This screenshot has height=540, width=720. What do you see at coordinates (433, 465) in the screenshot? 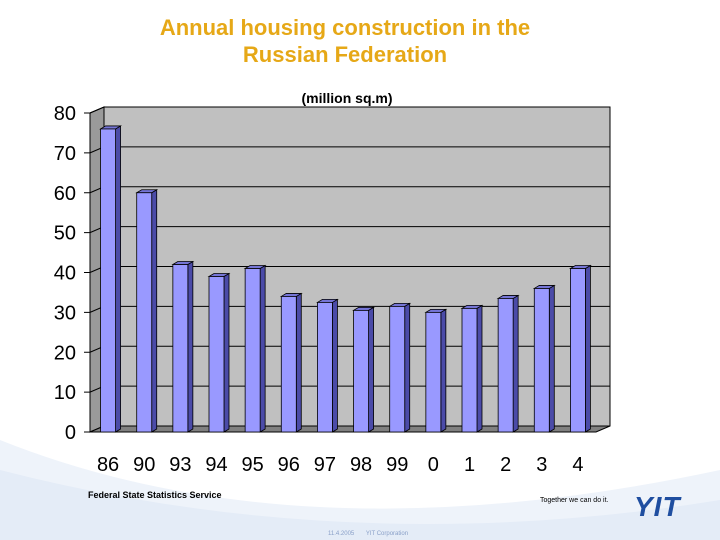
I see `x-tick-label: 0` at bounding box center [433, 465].